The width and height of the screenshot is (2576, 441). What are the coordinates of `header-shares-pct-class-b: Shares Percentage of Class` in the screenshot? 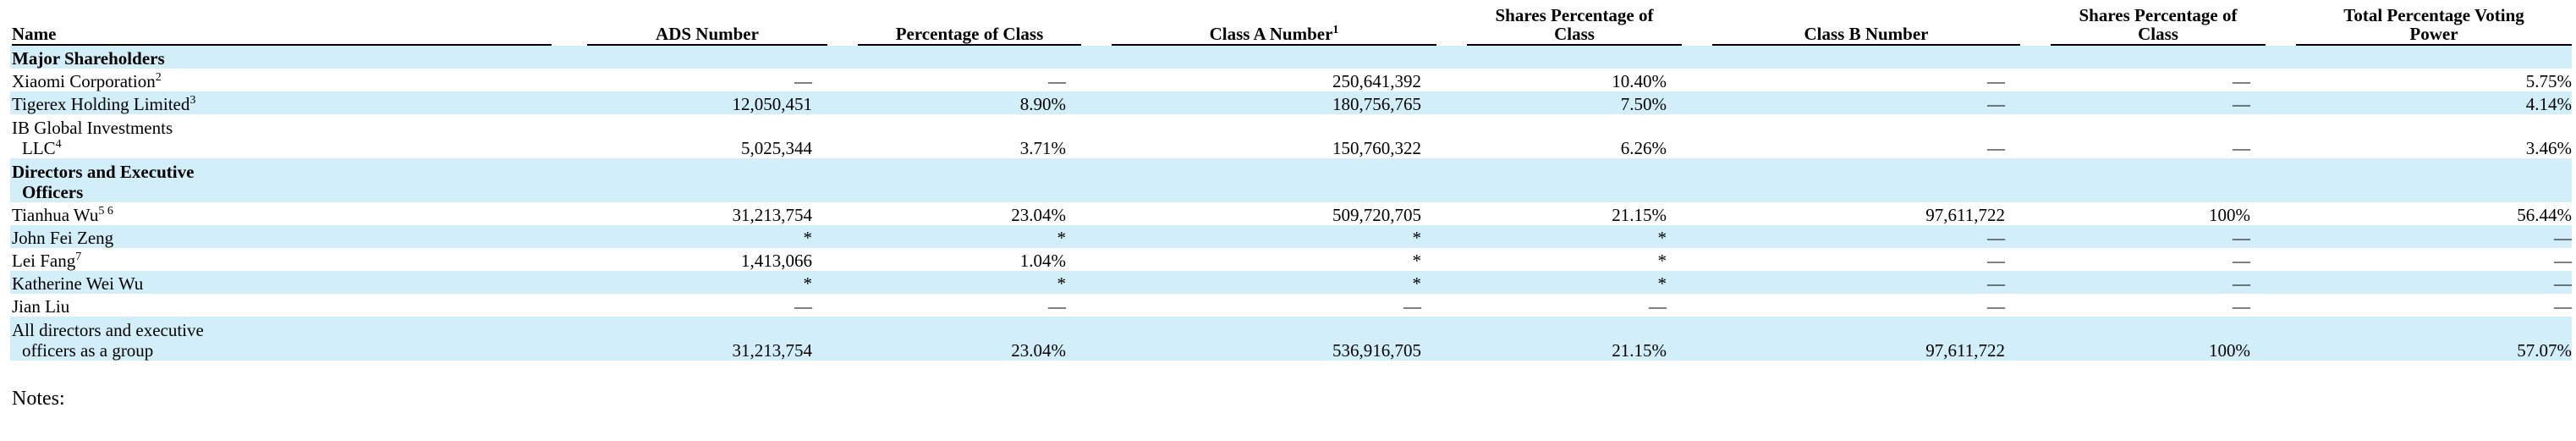 It's located at (2153, 24).